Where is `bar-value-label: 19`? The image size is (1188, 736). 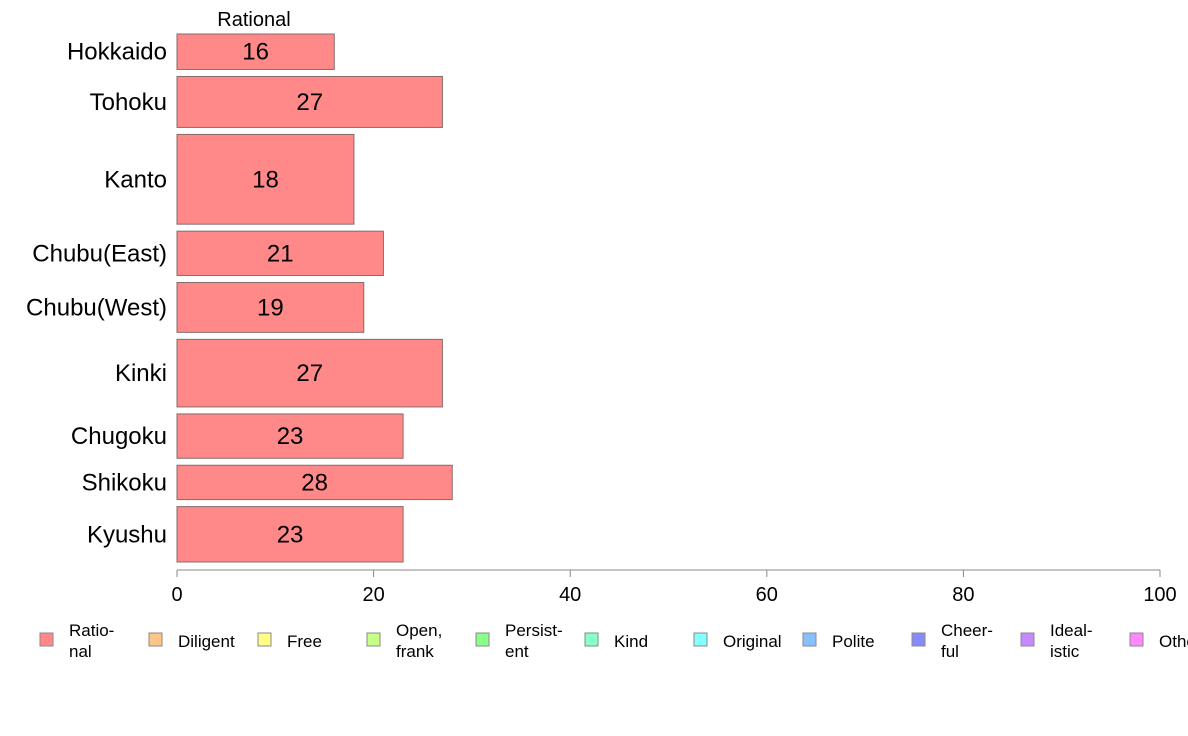 bar-value-label: 19 is located at coordinates (270, 307).